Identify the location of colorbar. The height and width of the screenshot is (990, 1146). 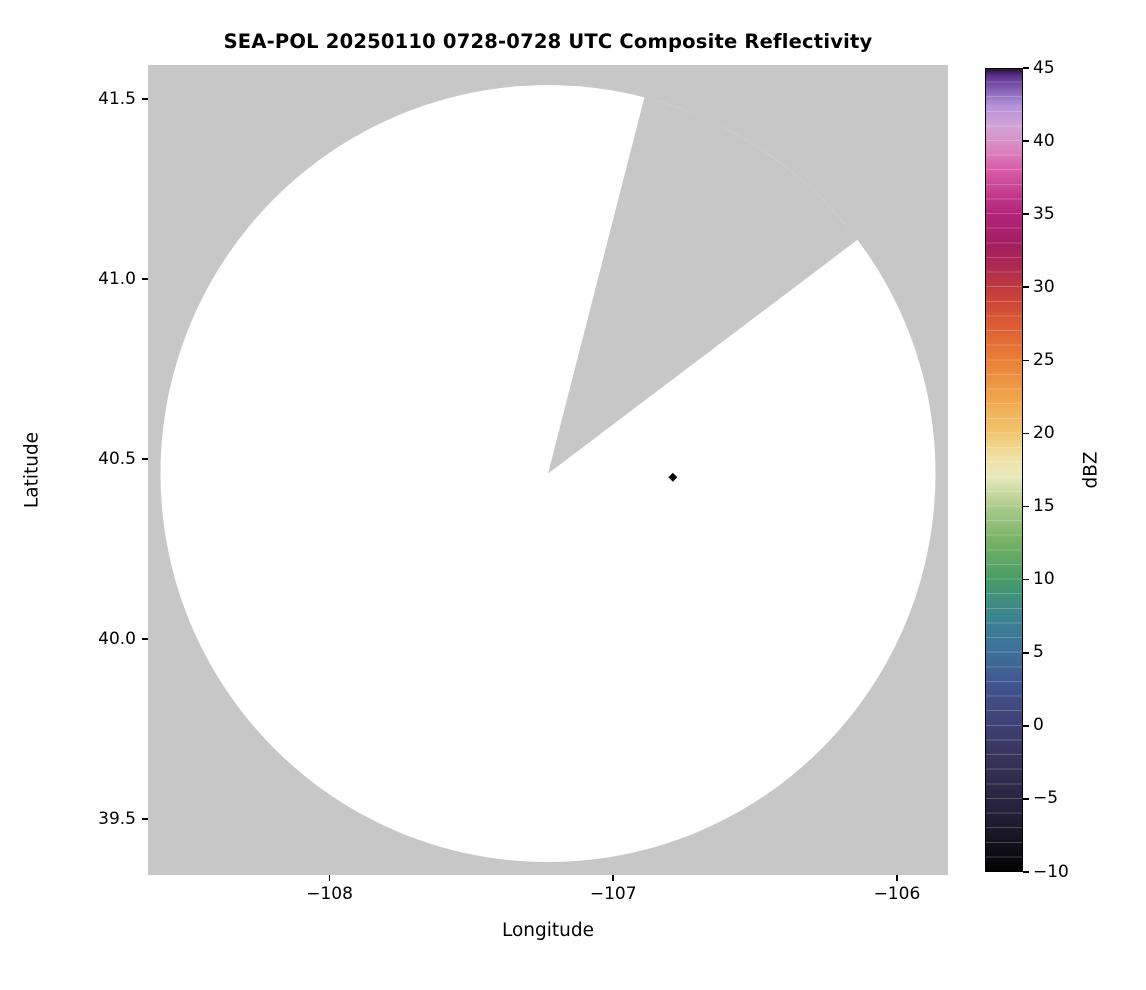
(1004, 470).